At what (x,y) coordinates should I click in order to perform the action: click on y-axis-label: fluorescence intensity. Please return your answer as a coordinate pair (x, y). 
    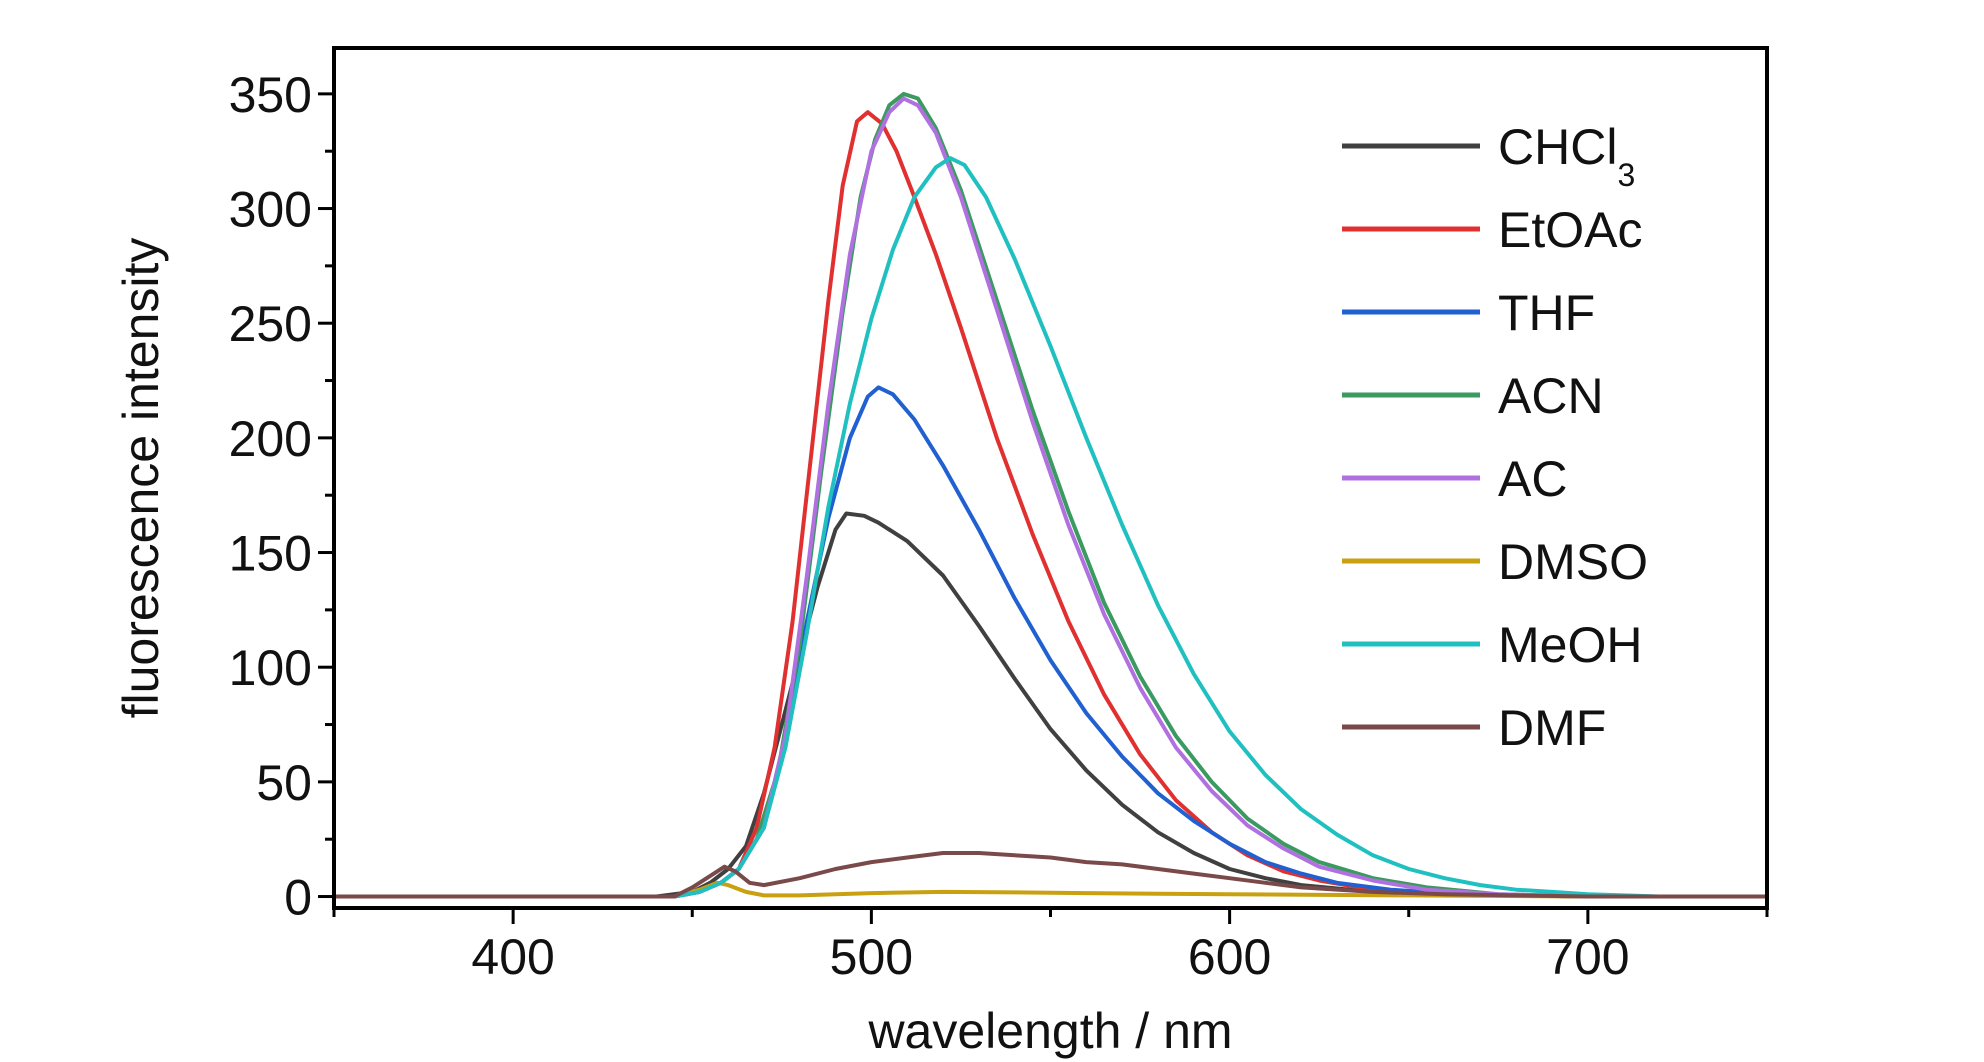
    Looking at the image, I should click on (141, 478).